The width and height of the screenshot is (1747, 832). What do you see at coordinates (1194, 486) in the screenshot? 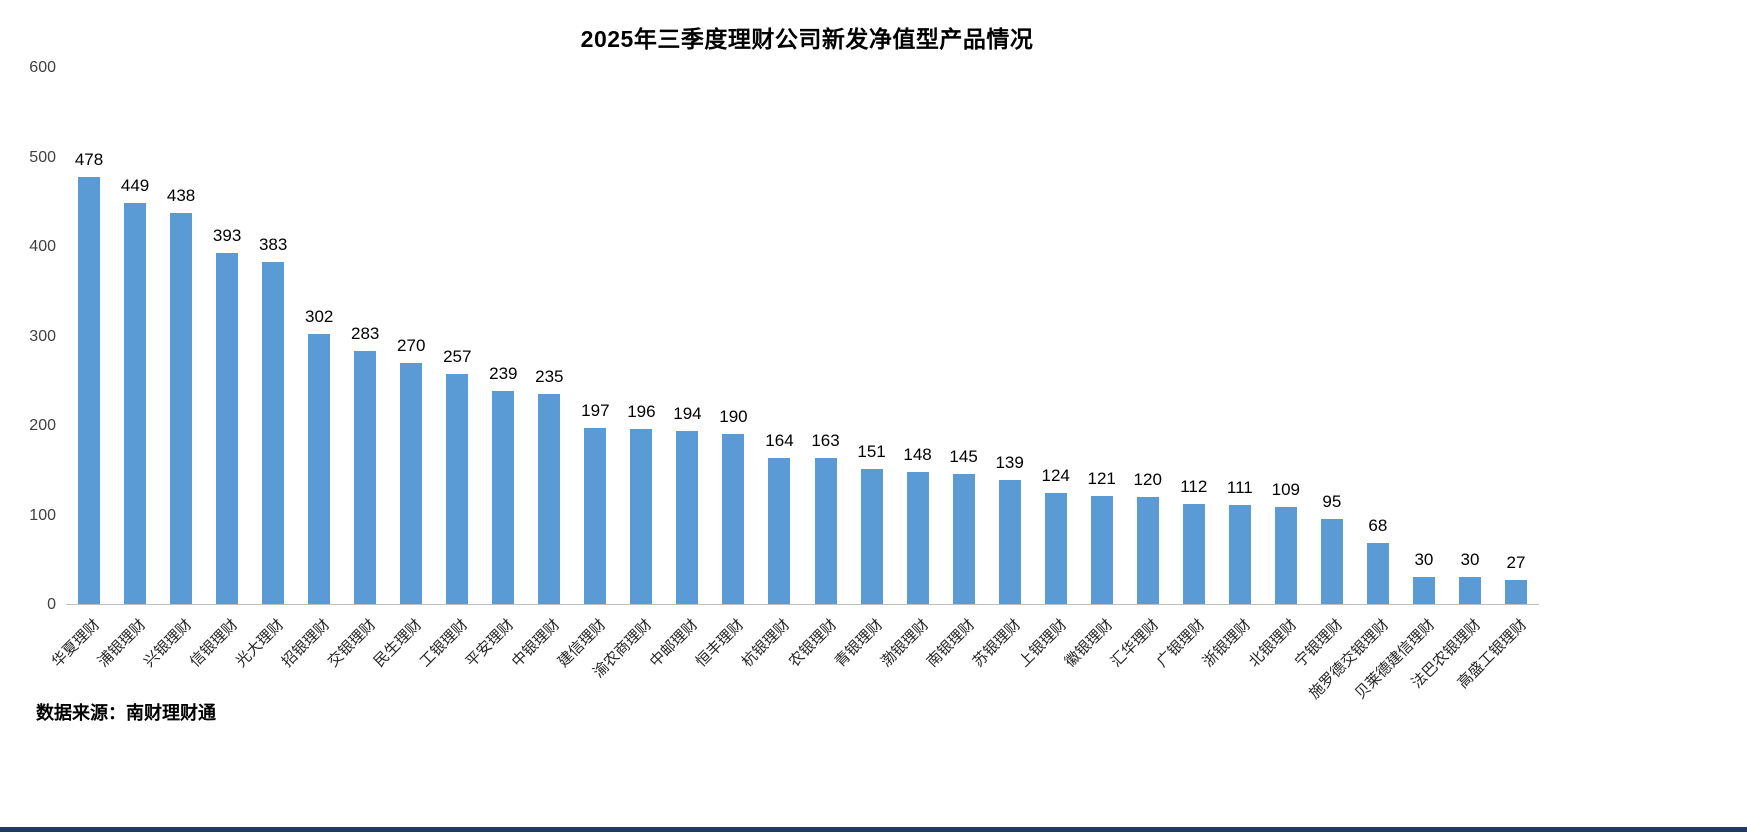
I see `bar-value-label: 112` at bounding box center [1194, 486].